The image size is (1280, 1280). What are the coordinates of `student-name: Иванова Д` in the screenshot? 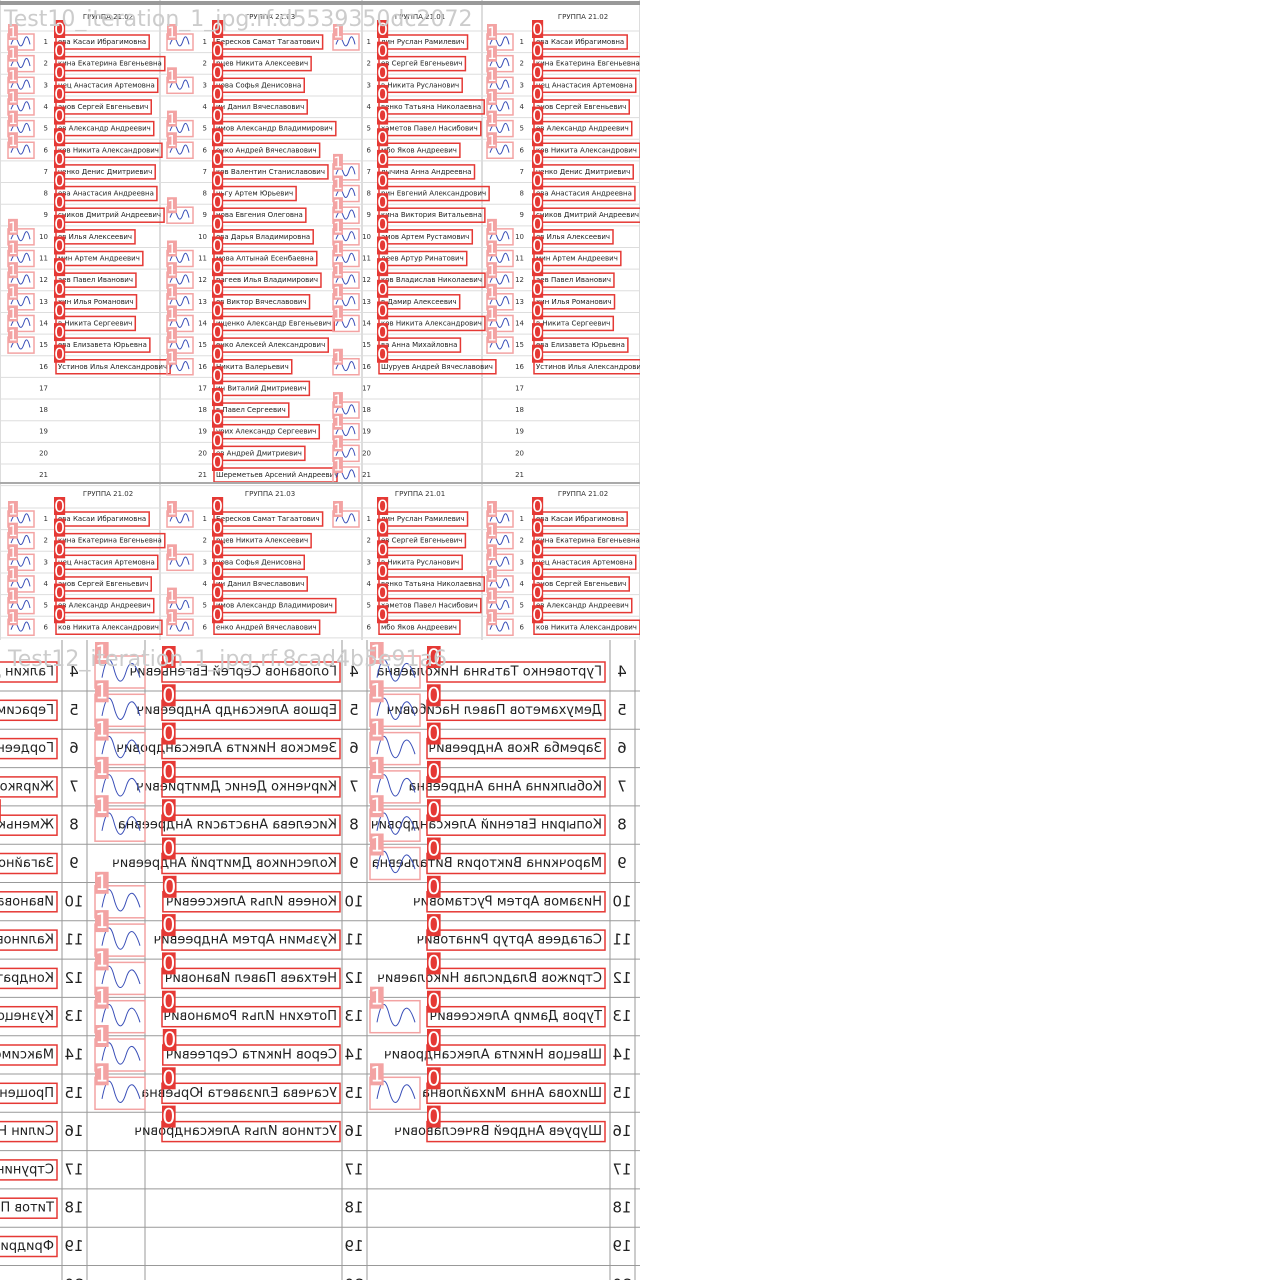 It's located at (27, 901).